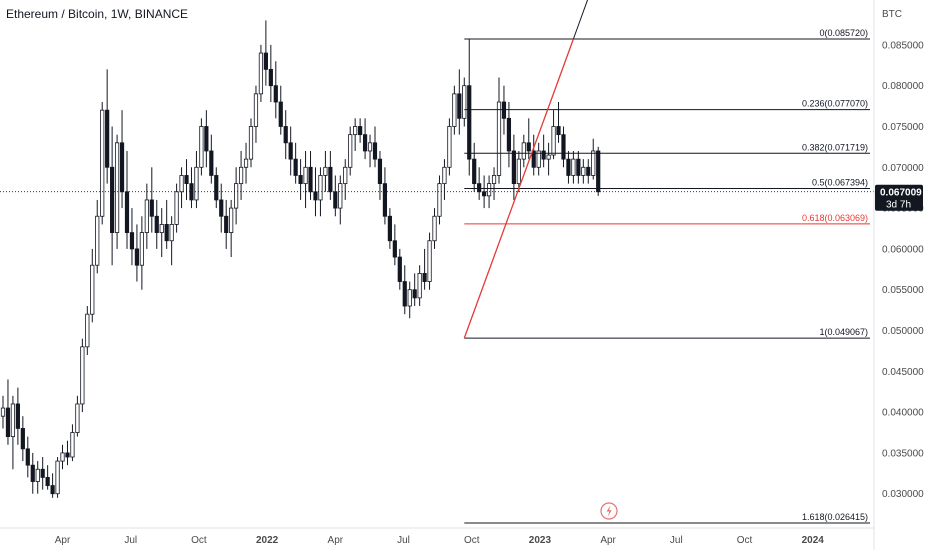 This screenshot has width=932, height=550. Describe the element at coordinates (892, 14) in the screenshot. I see `y-axis-unit: BTC` at that location.